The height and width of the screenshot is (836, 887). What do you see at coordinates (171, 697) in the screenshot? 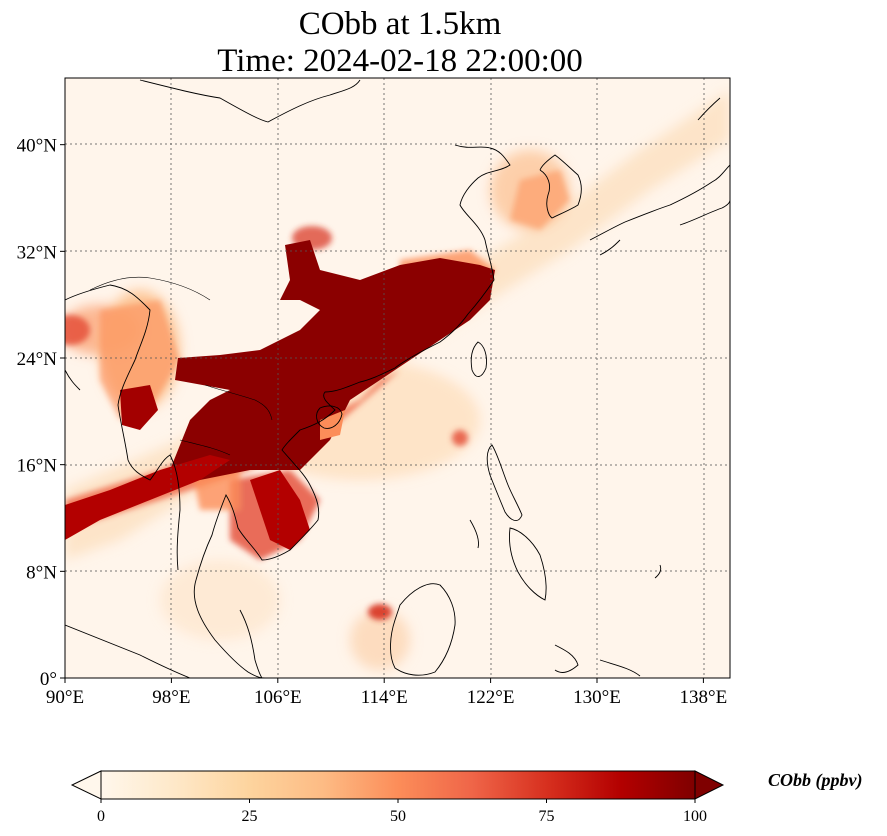
I see `lon-tick-label: 98°E` at bounding box center [171, 697].